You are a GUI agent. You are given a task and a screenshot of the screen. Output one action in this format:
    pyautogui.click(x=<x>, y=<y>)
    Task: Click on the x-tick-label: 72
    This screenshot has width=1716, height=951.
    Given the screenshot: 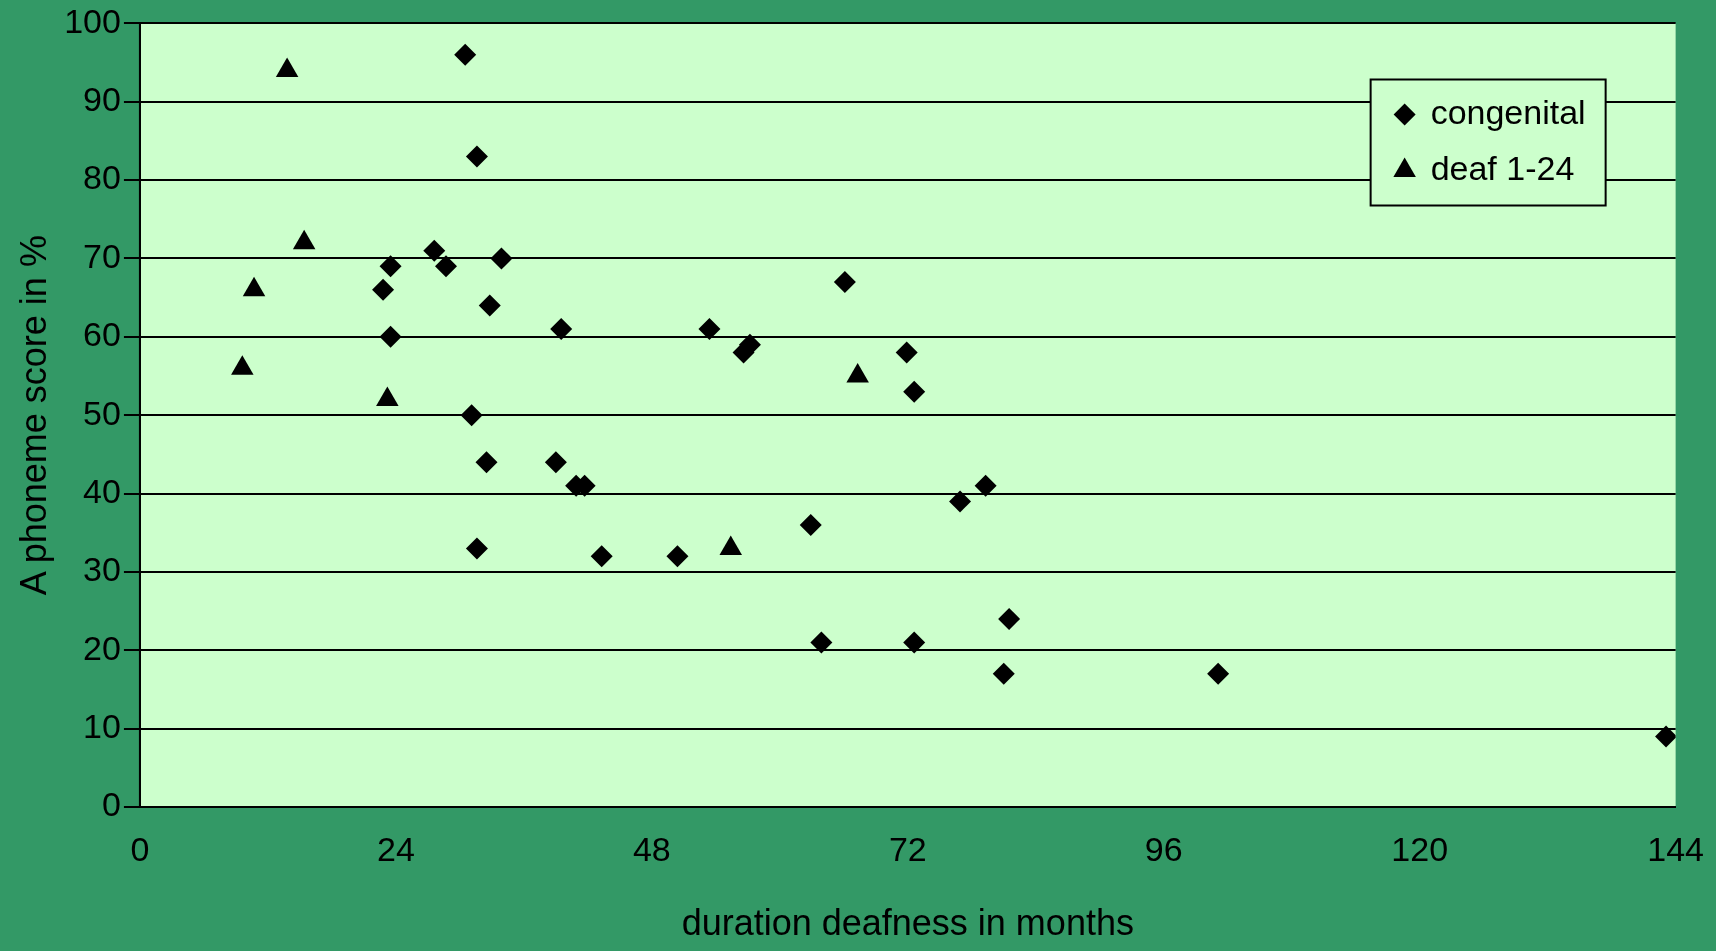 What is the action you would take?
    pyautogui.click(x=907, y=848)
    